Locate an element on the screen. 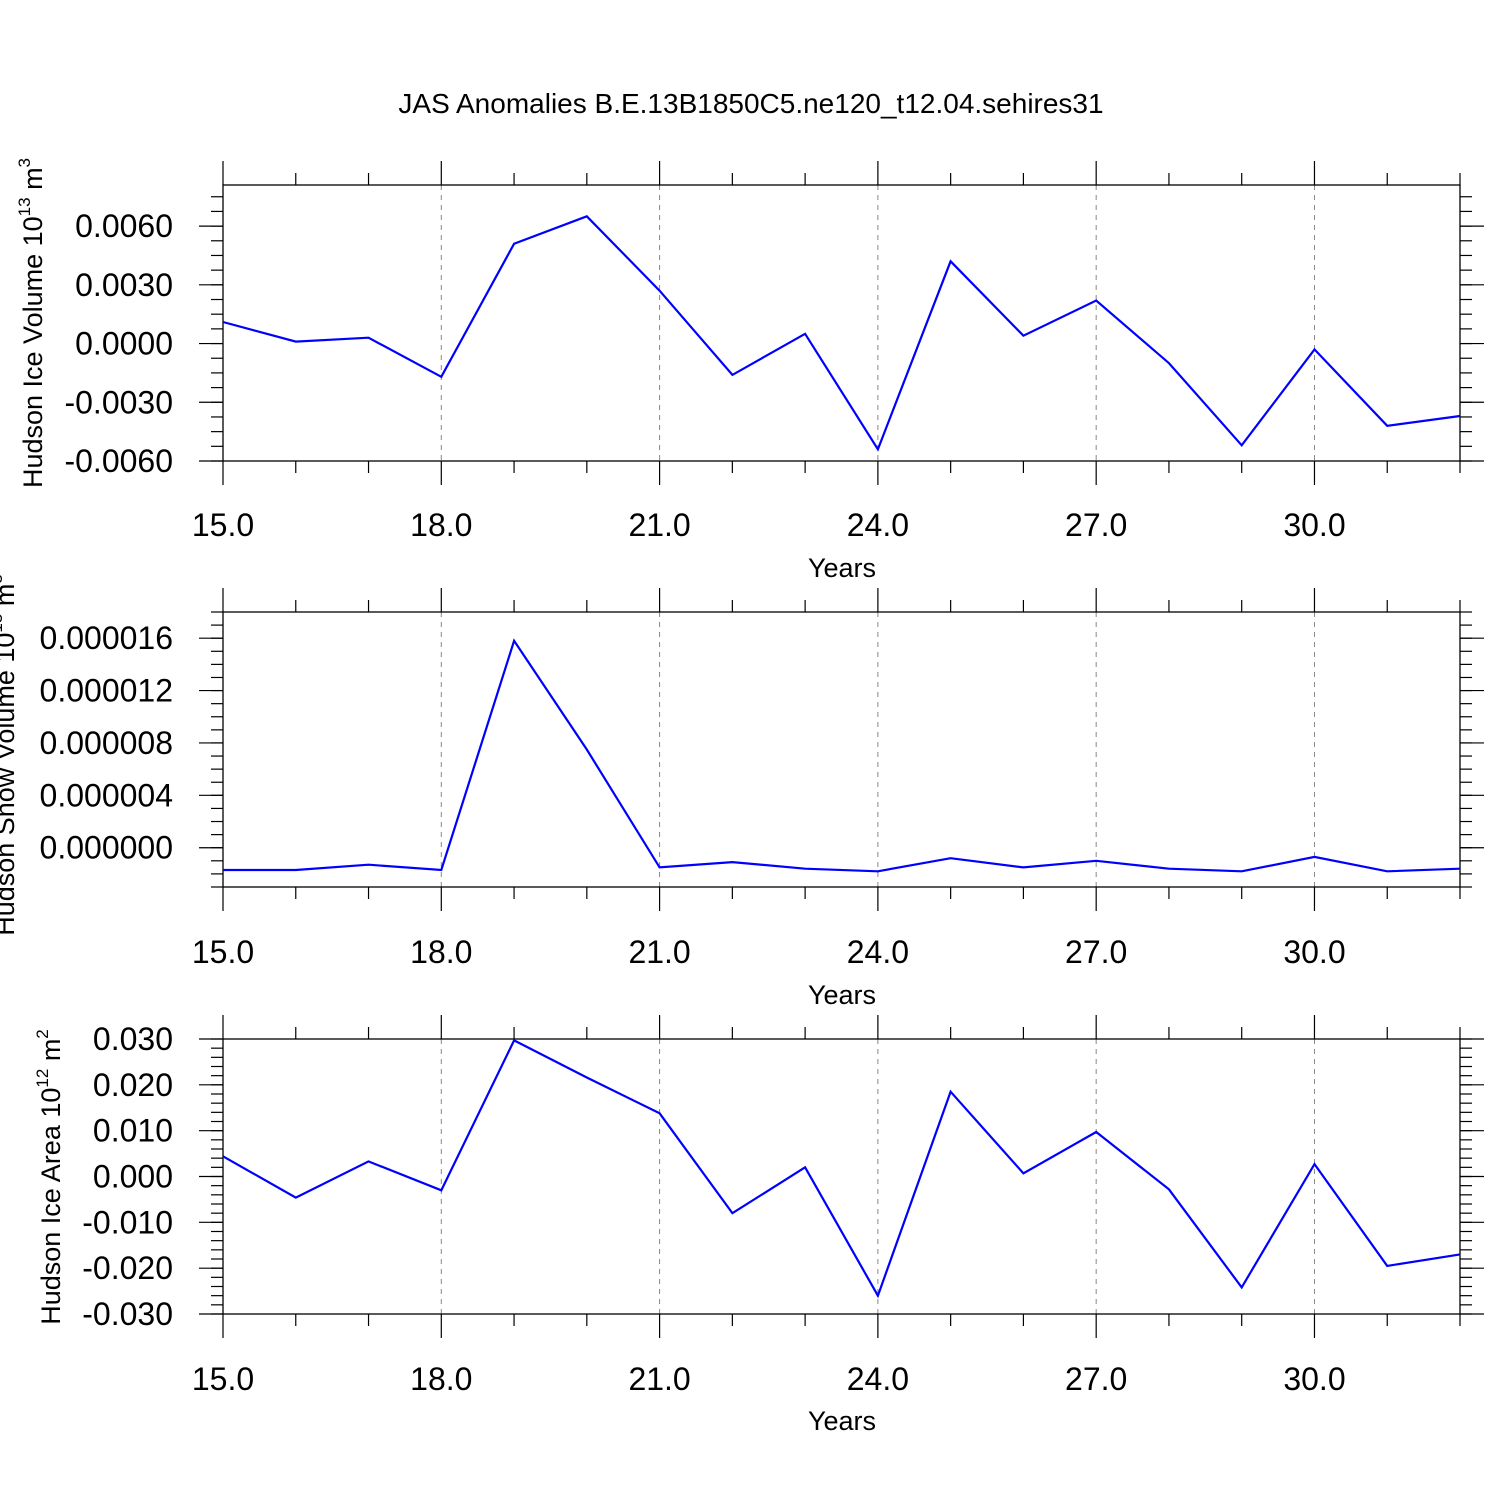 This screenshot has height=1500, width=1500. y-tick-label: -0.010 is located at coordinates (127, 1222).